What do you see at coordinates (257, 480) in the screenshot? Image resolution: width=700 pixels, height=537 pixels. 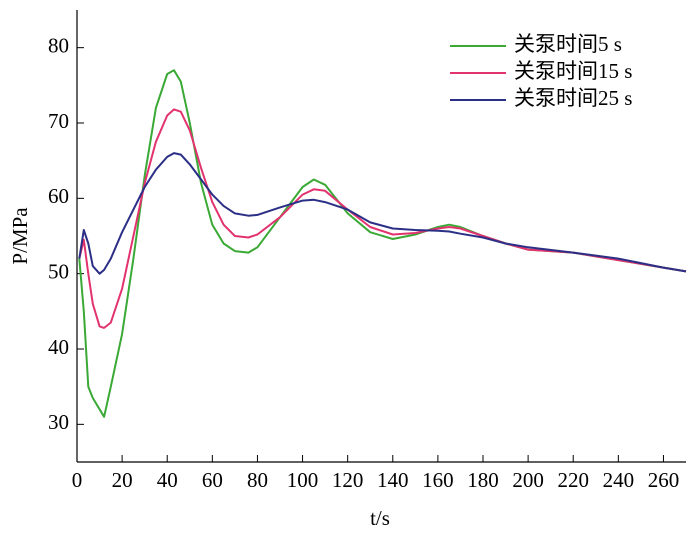 I see `x-tick-label: 80` at bounding box center [257, 480].